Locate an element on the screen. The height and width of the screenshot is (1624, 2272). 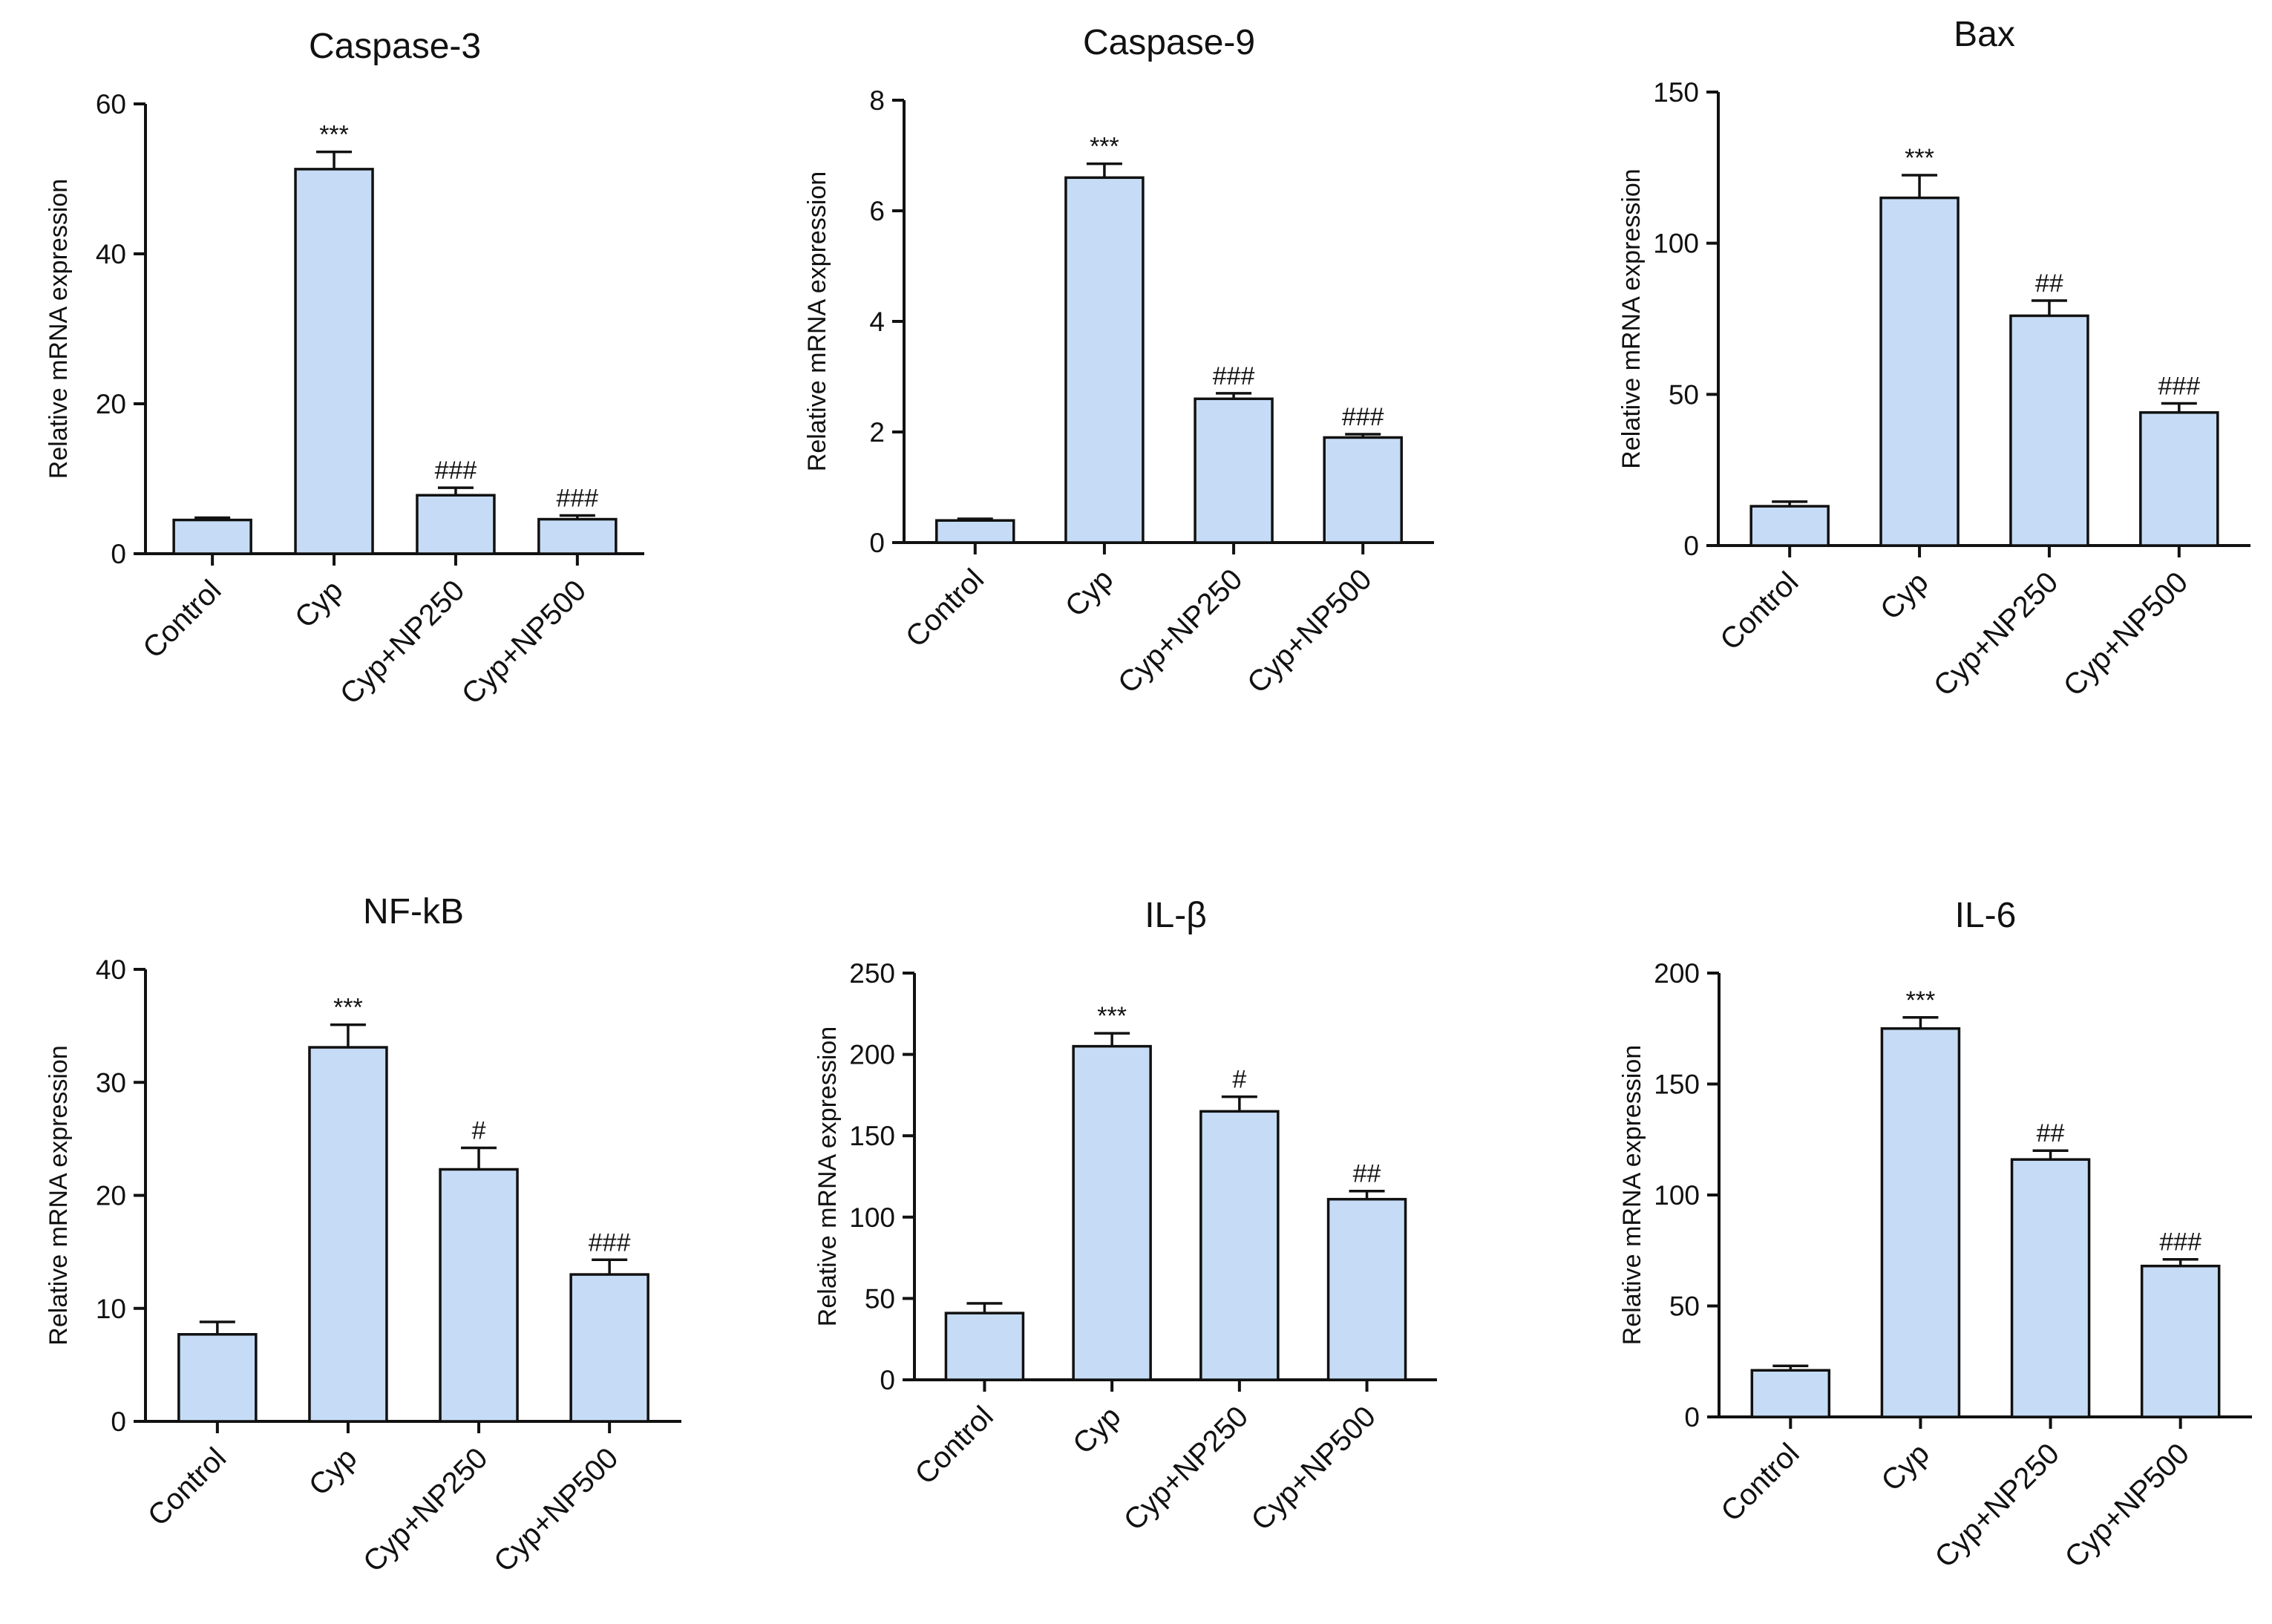
y-tick-label: 2 is located at coordinates (877, 433).